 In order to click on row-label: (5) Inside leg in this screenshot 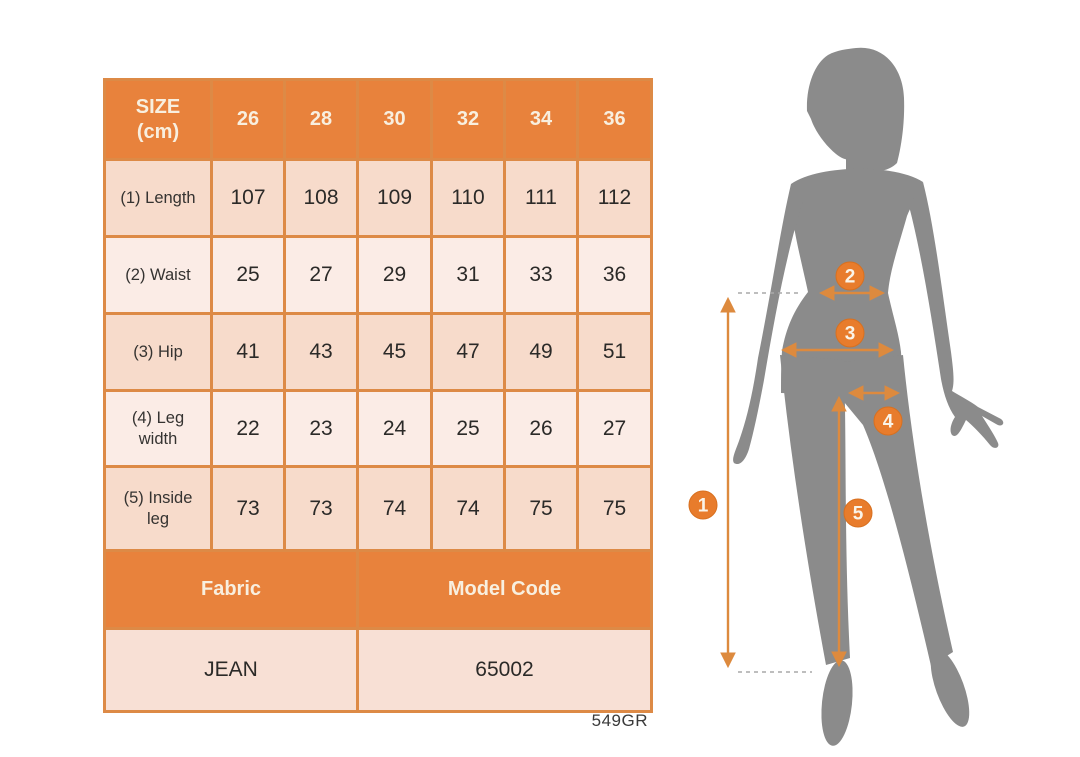, I will do `click(158, 508)`.